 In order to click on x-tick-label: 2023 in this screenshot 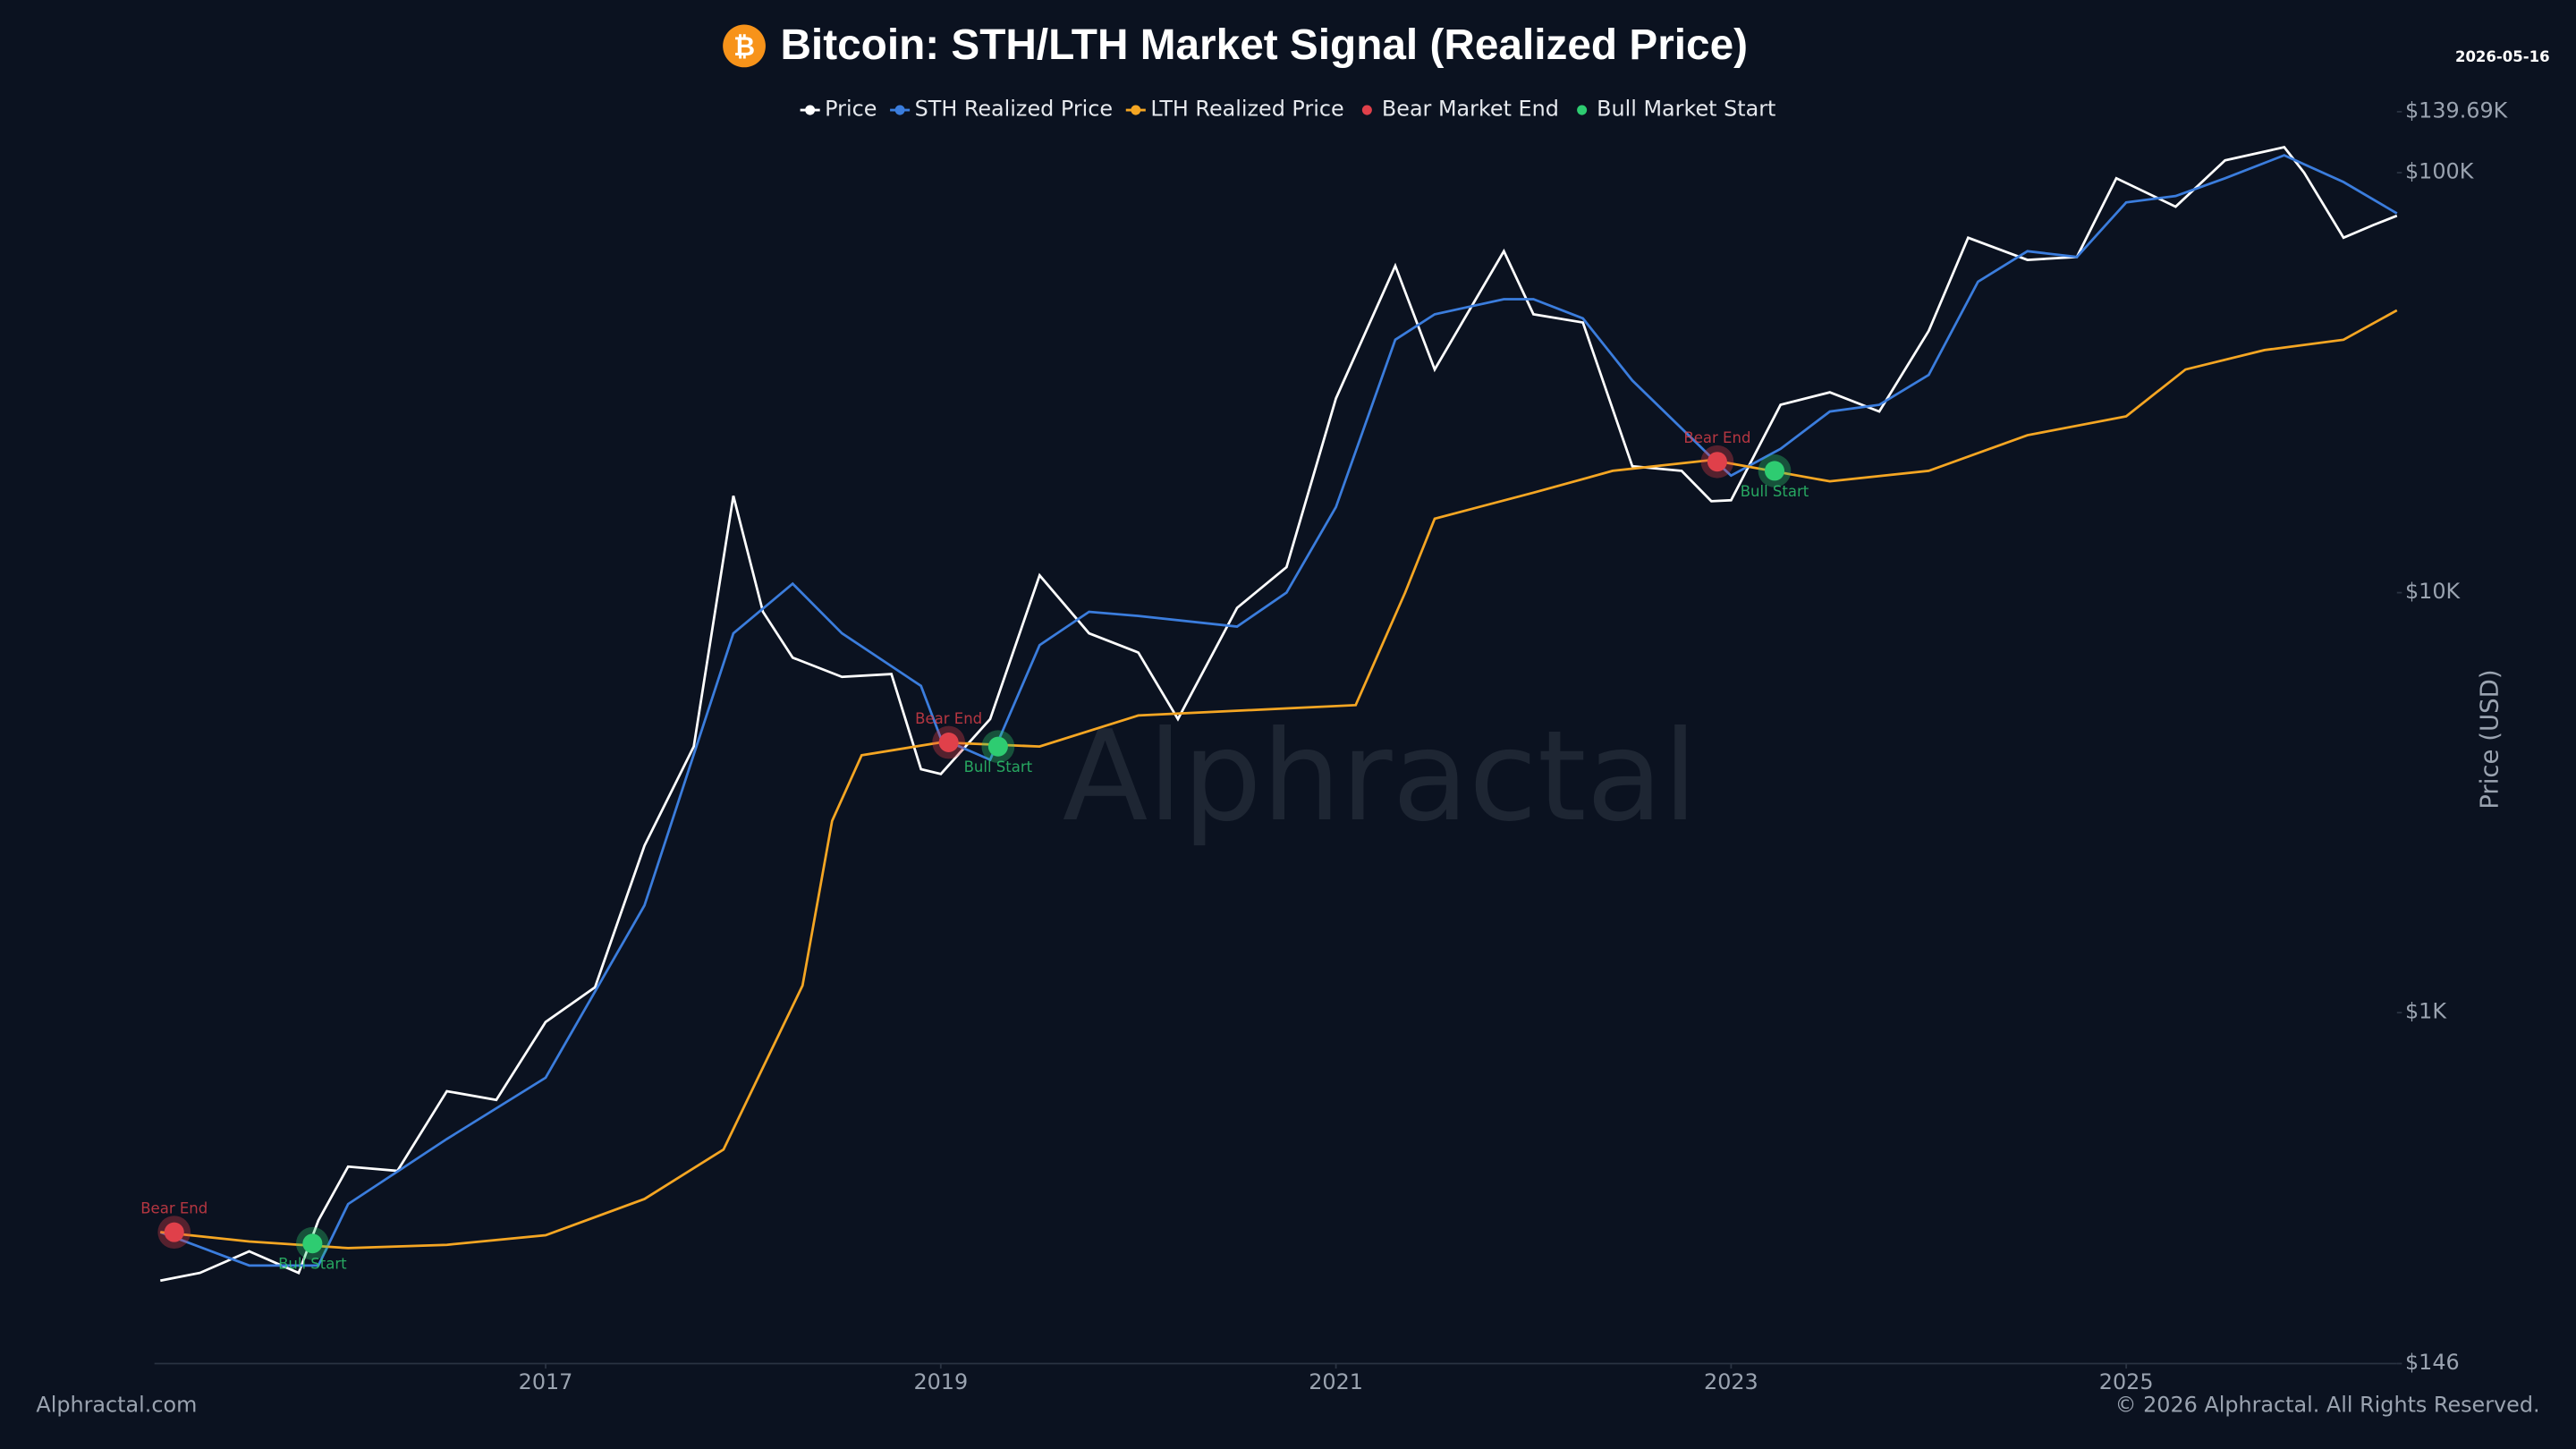, I will do `click(1731, 1381)`.